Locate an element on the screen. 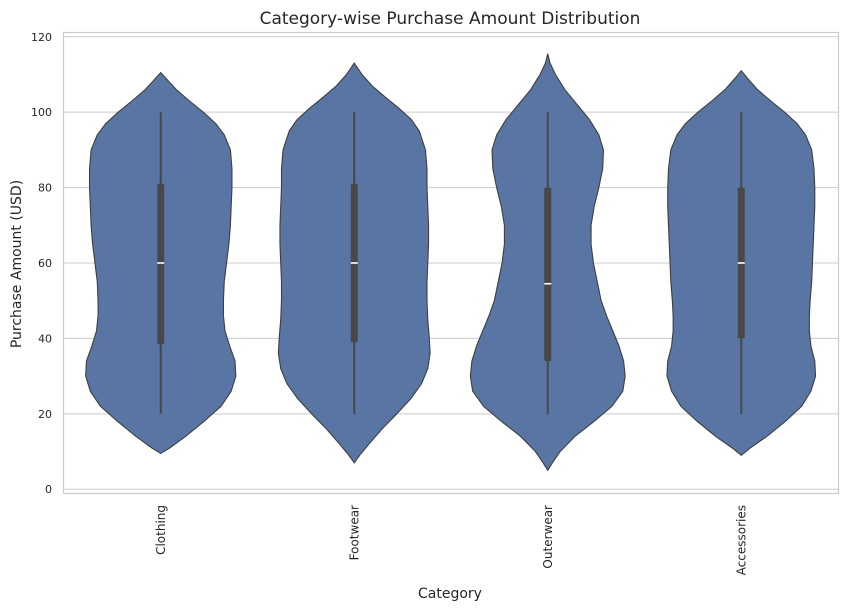  y-tick-label: 120 is located at coordinates (41, 37).